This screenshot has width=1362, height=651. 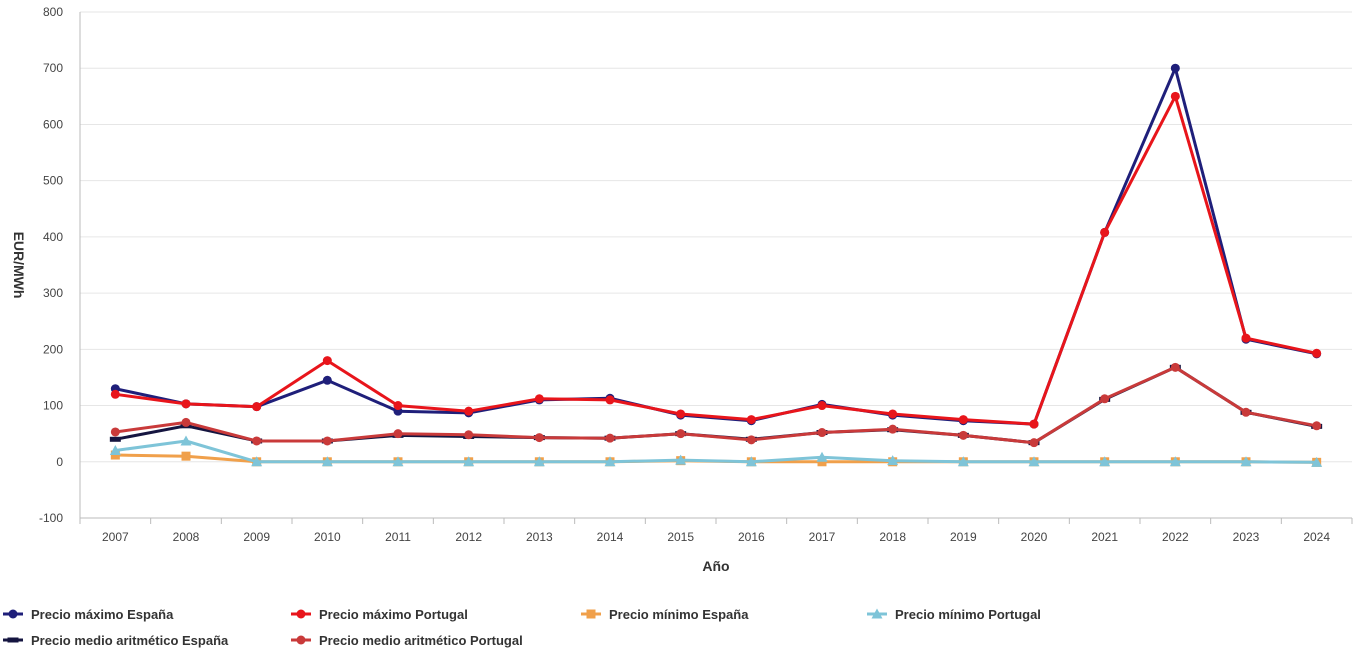 I want to click on x-tick-label: 2019, so click(x=963, y=537).